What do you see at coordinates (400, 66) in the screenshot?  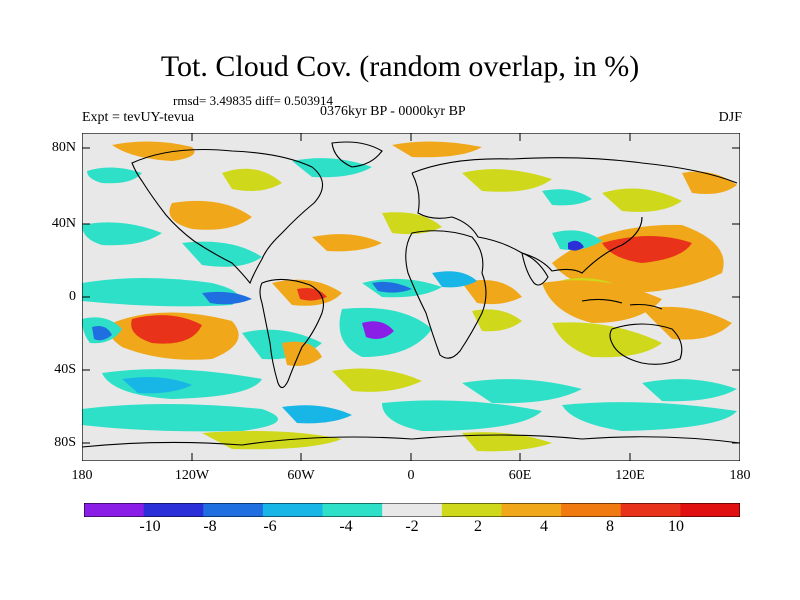 I see `plot-title: Tot. Cloud Cov. (random overlap, in %)` at bounding box center [400, 66].